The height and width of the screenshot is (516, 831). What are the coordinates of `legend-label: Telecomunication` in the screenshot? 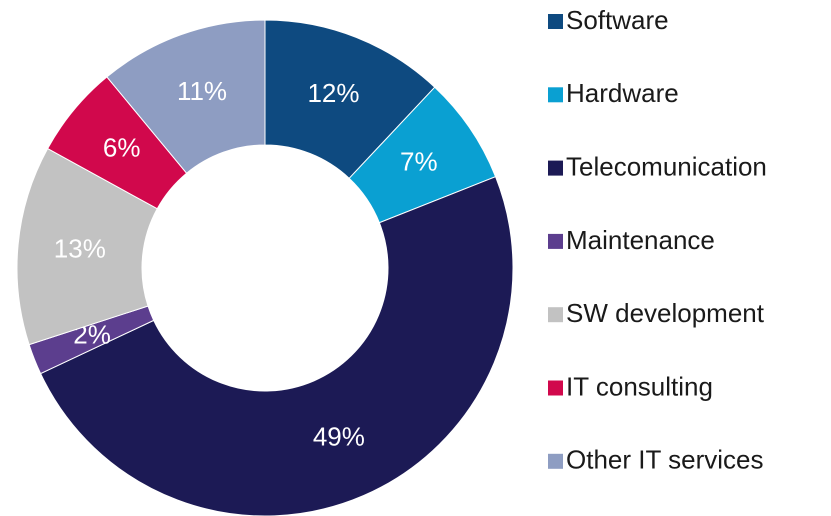 It's located at (666, 166).